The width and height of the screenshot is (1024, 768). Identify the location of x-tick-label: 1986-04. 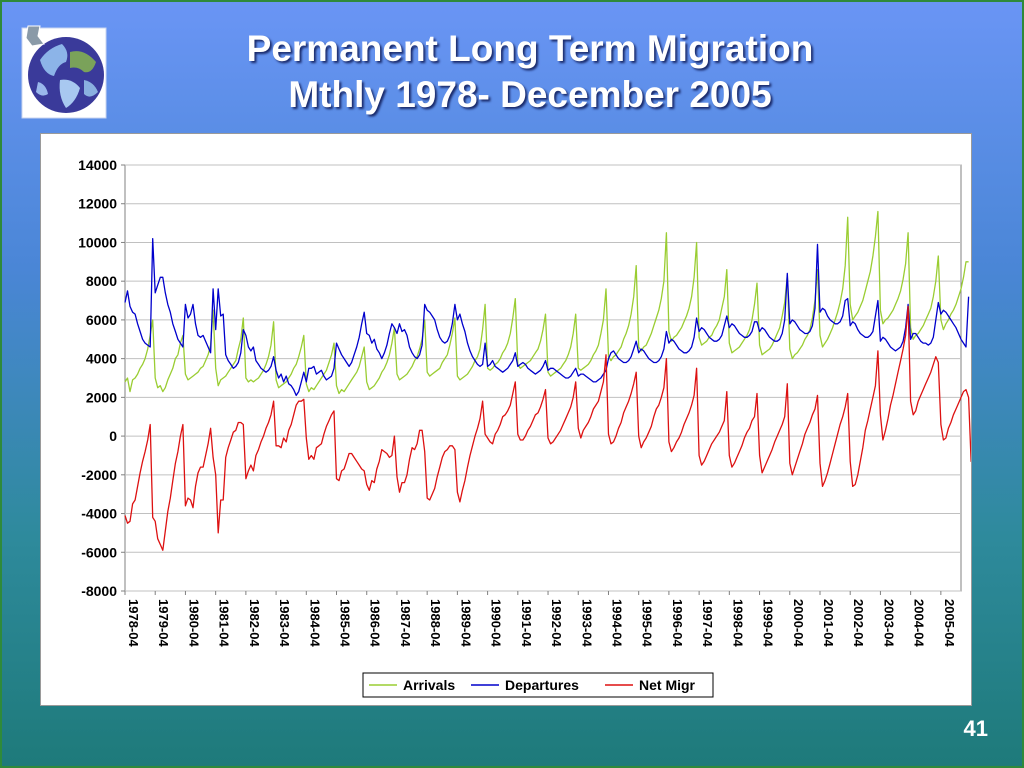
(375, 623).